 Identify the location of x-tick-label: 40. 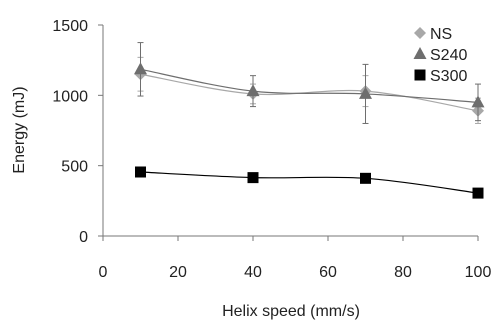
(253, 272).